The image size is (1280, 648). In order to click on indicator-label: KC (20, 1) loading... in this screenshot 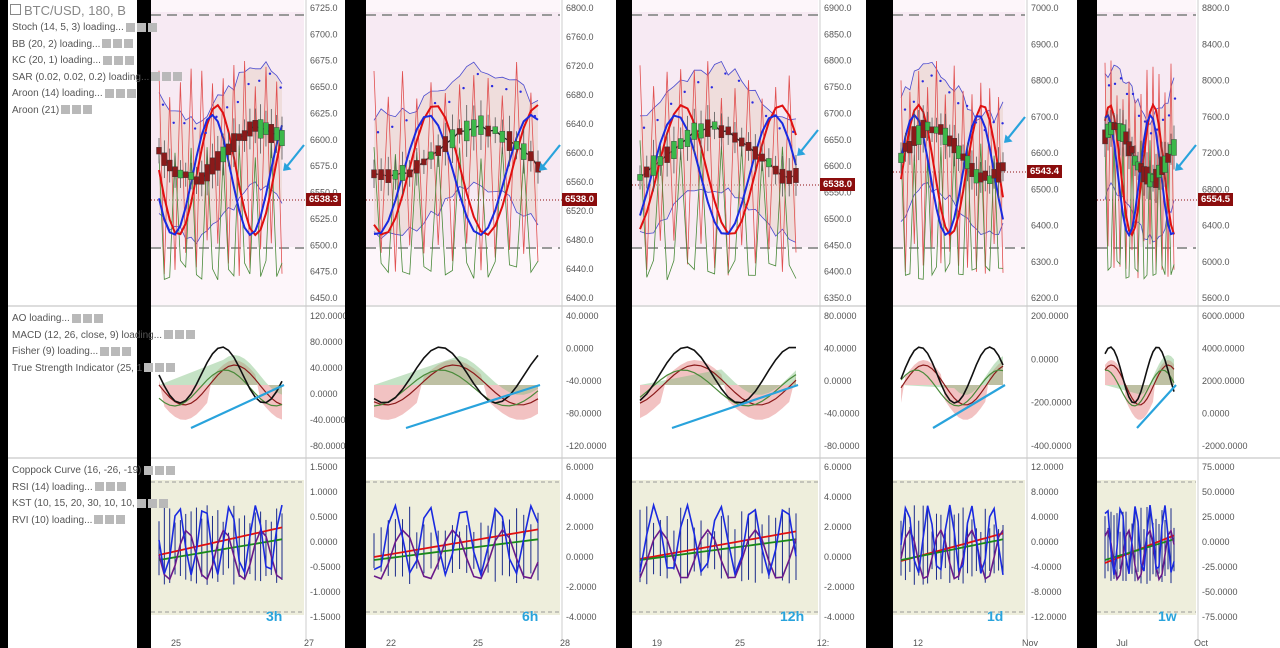, I will do `click(73, 60)`.